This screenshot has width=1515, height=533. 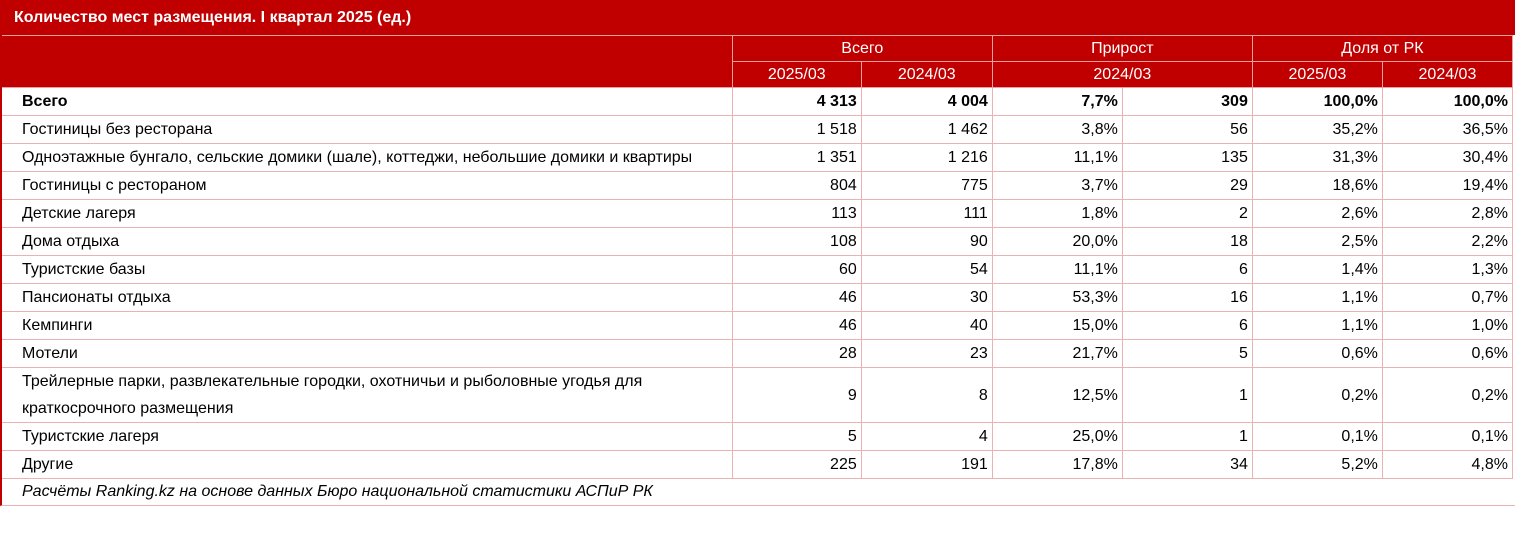 I want to click on value-cell: 2,2%, so click(x=1447, y=241).